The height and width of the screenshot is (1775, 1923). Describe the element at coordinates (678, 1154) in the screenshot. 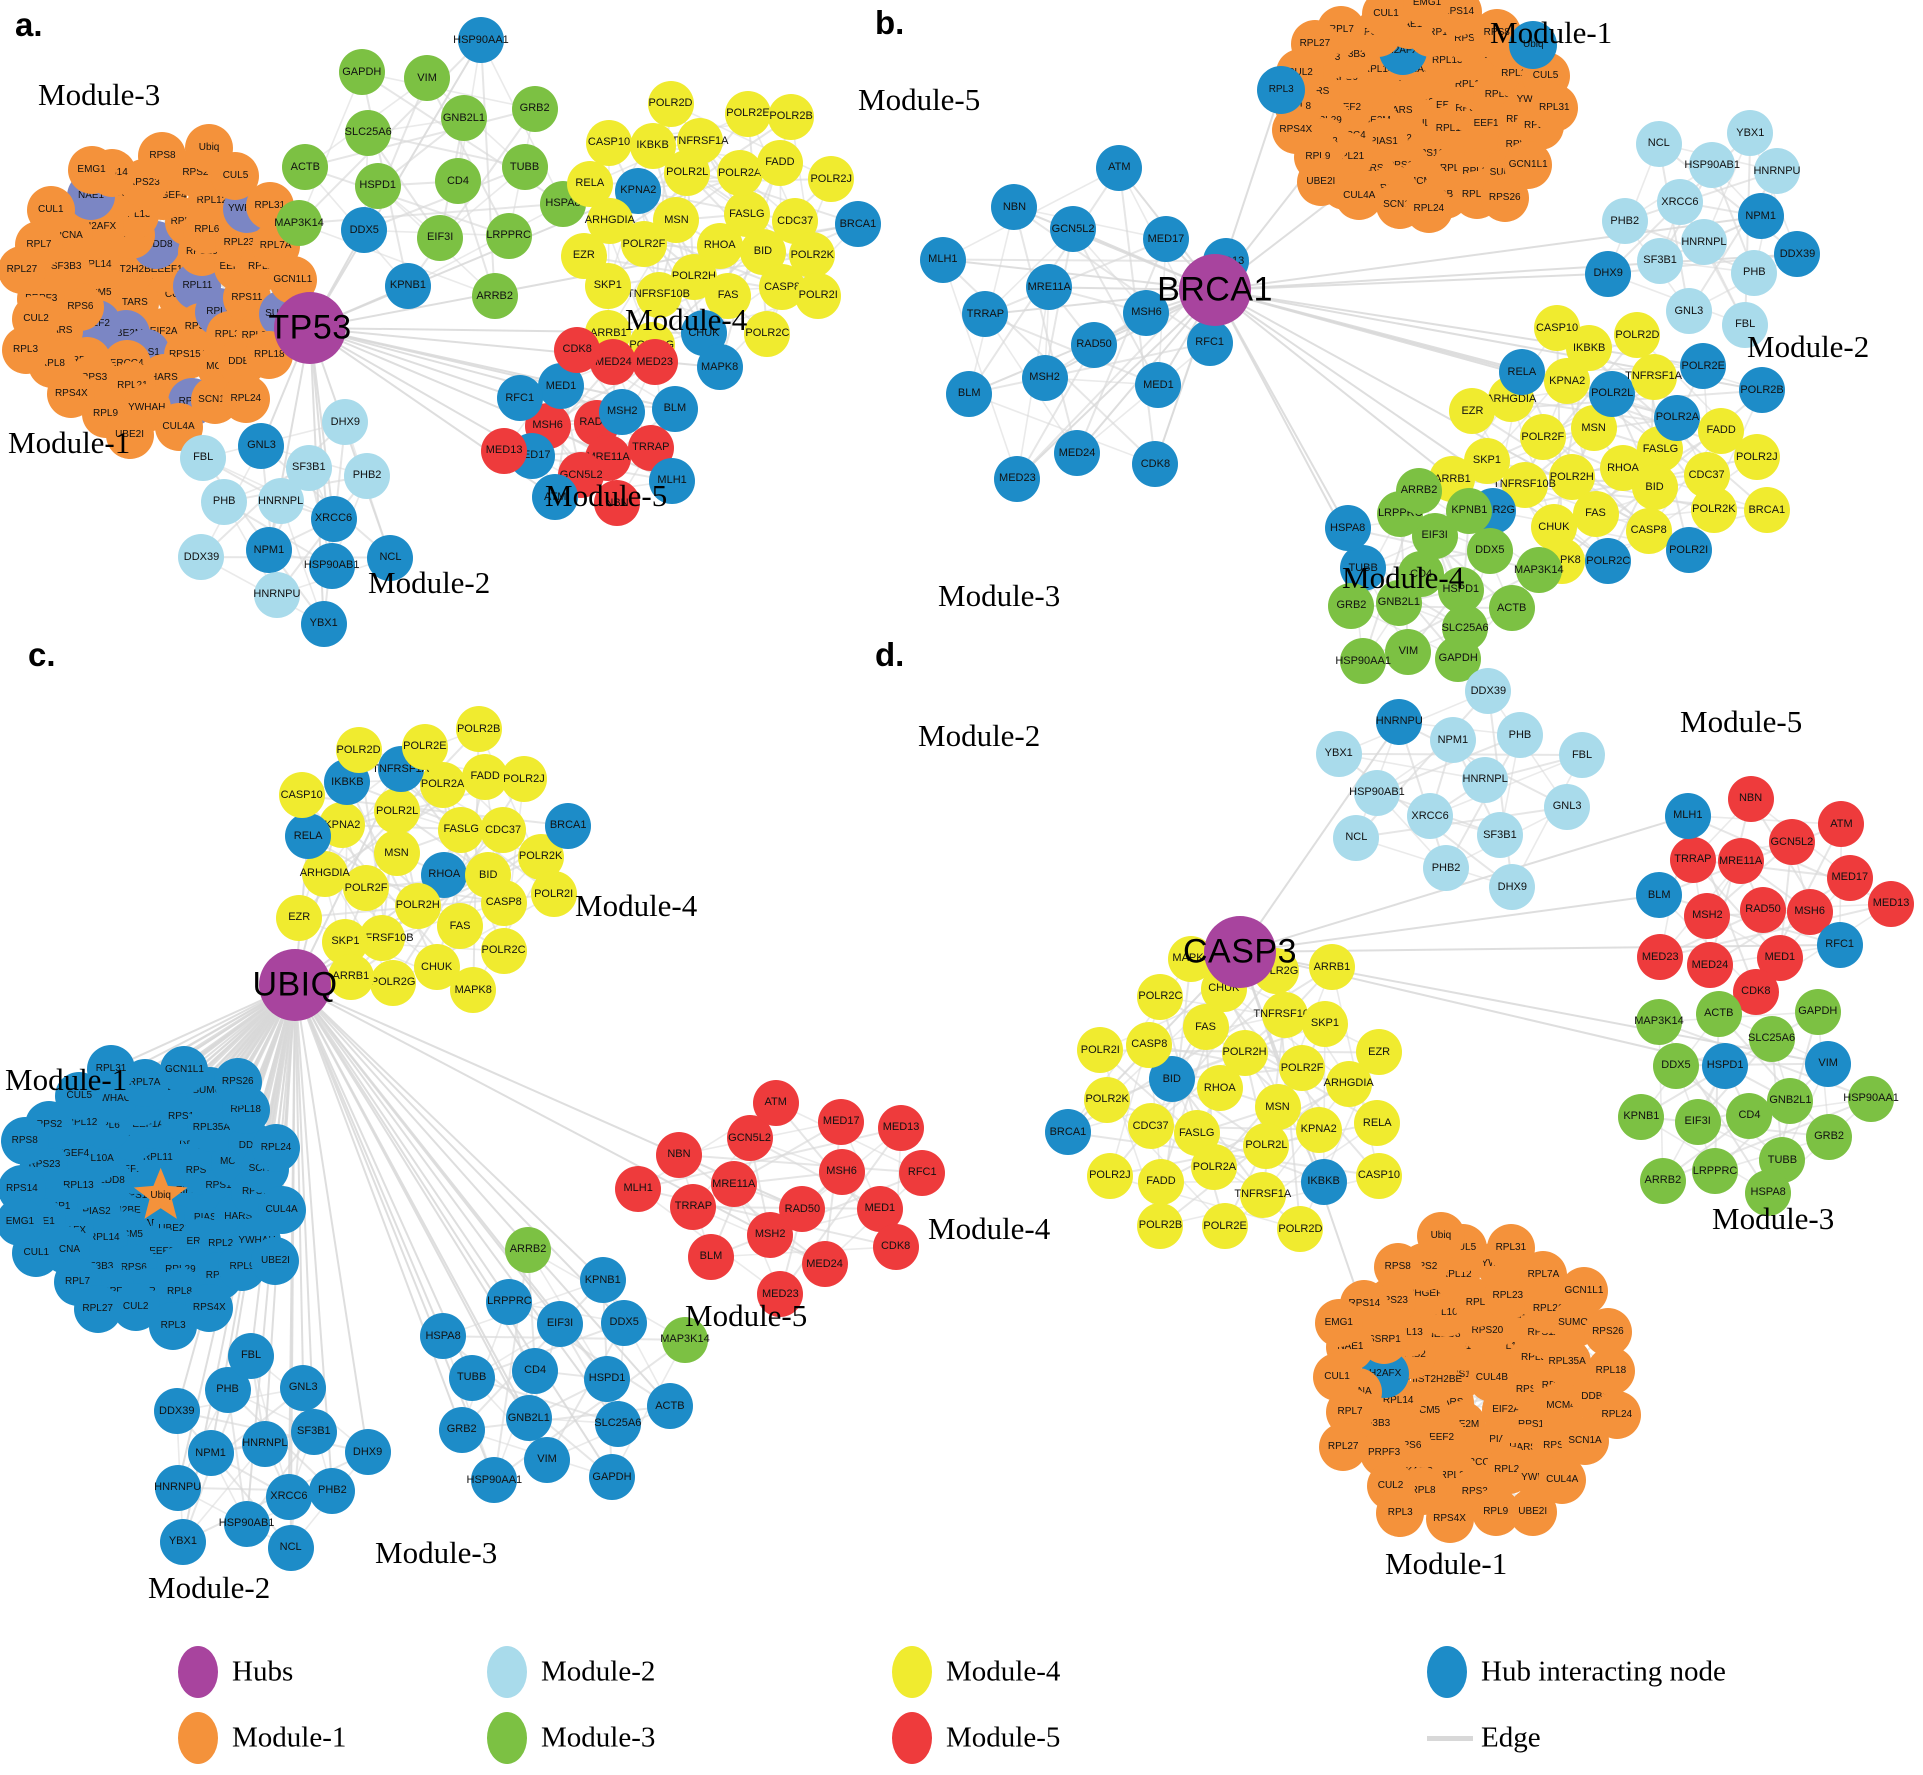

I see `node-NBN: NBN` at that location.